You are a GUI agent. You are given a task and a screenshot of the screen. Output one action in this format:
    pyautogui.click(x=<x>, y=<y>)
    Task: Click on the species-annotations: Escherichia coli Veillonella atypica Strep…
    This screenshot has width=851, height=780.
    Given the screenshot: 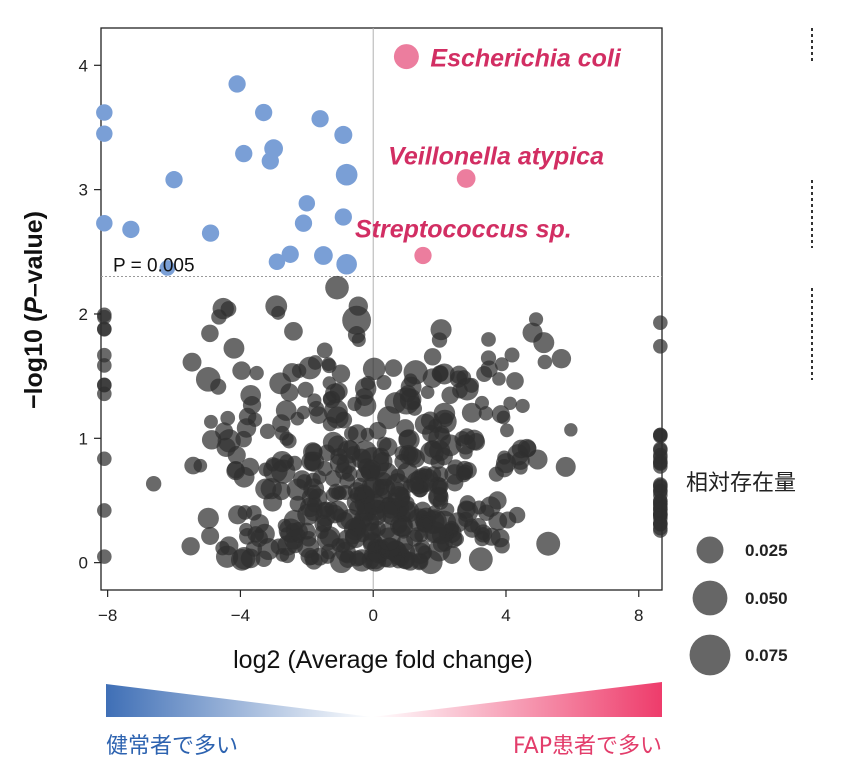 What is the action you would take?
    pyautogui.click(x=488, y=144)
    